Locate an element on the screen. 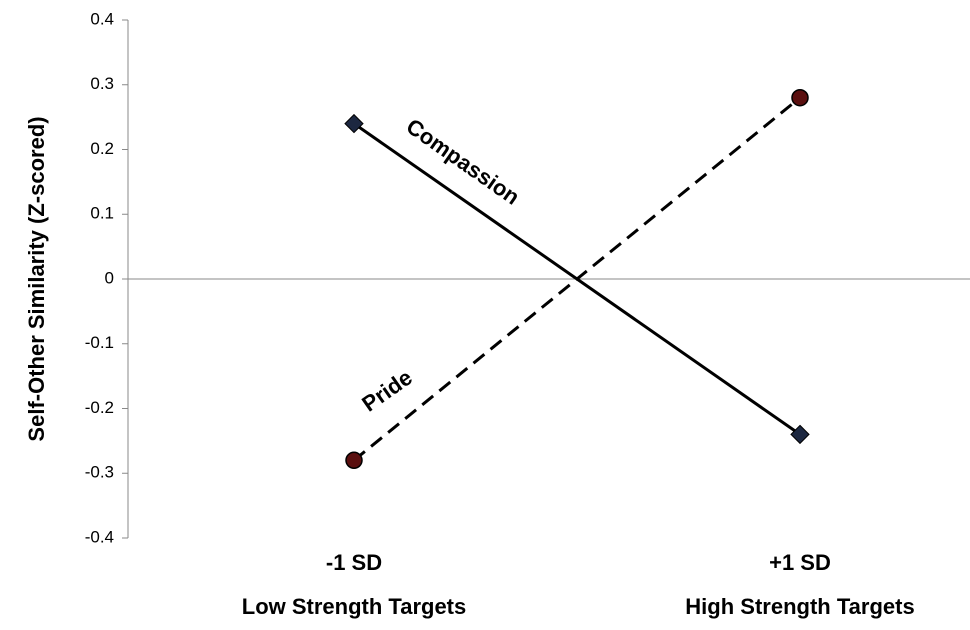 This screenshot has width=970, height=630. x-tick-label: Low Strength Targets is located at coordinates (354, 606).